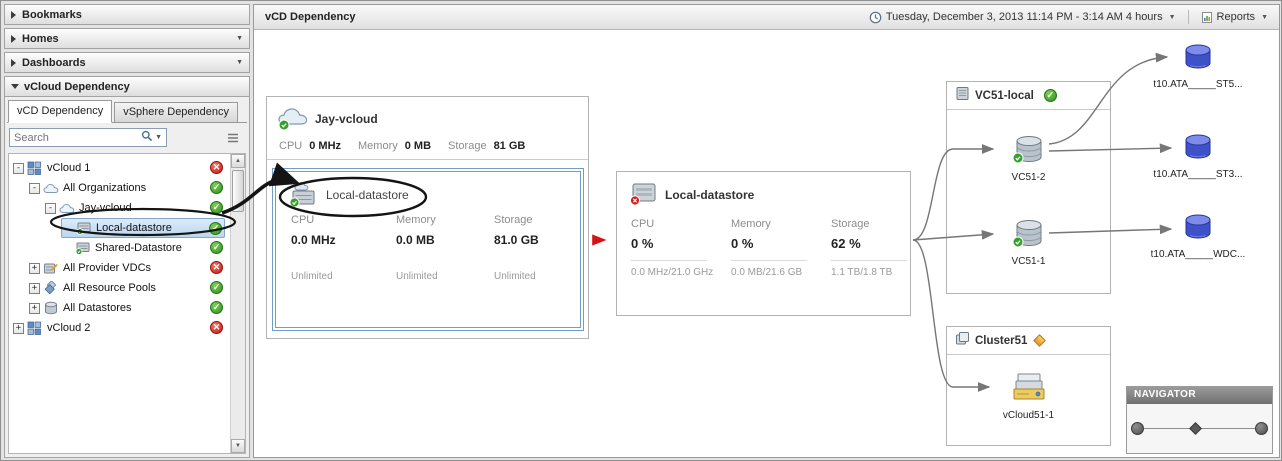 Image resolution: width=1282 pixels, height=461 pixels. Describe the element at coordinates (428, 193) in the screenshot. I see `subcard-header: Local-datastore` at that location.